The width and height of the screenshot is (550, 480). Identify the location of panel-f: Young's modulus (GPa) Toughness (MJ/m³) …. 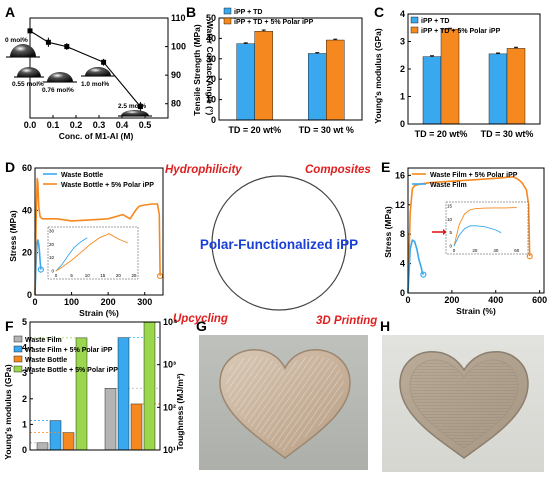
(94, 388).